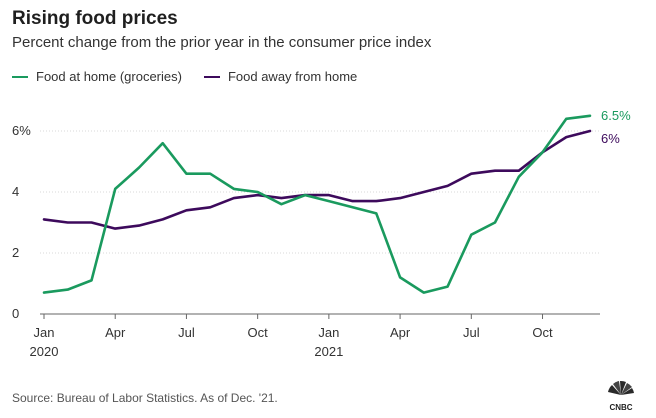 This screenshot has height=418, width=656. I want to click on legend-item-food-at-home: Food at home (groceries), so click(97, 76).